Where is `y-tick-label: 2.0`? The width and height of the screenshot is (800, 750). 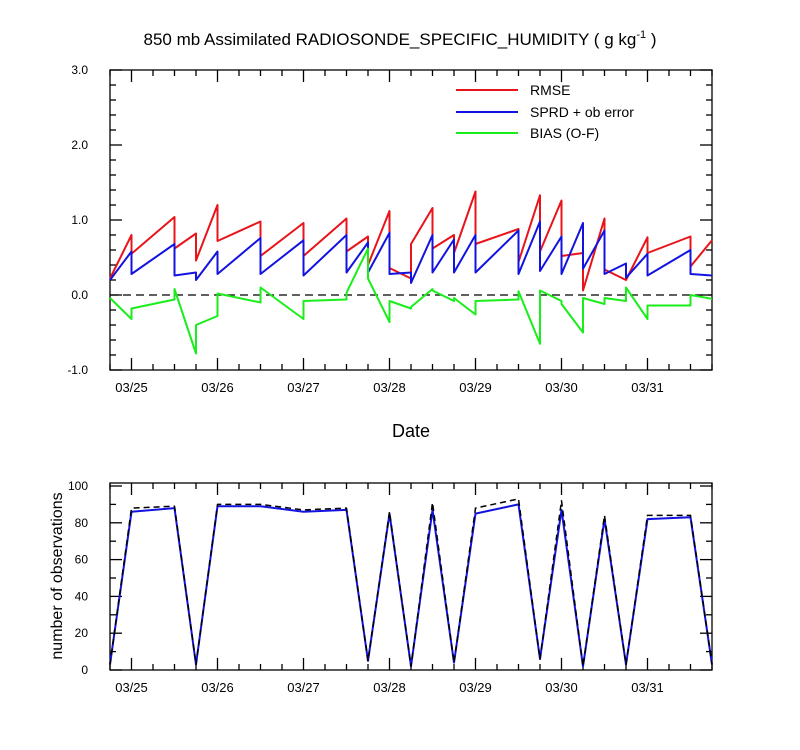
y-tick-label: 2.0 is located at coordinates (79, 145).